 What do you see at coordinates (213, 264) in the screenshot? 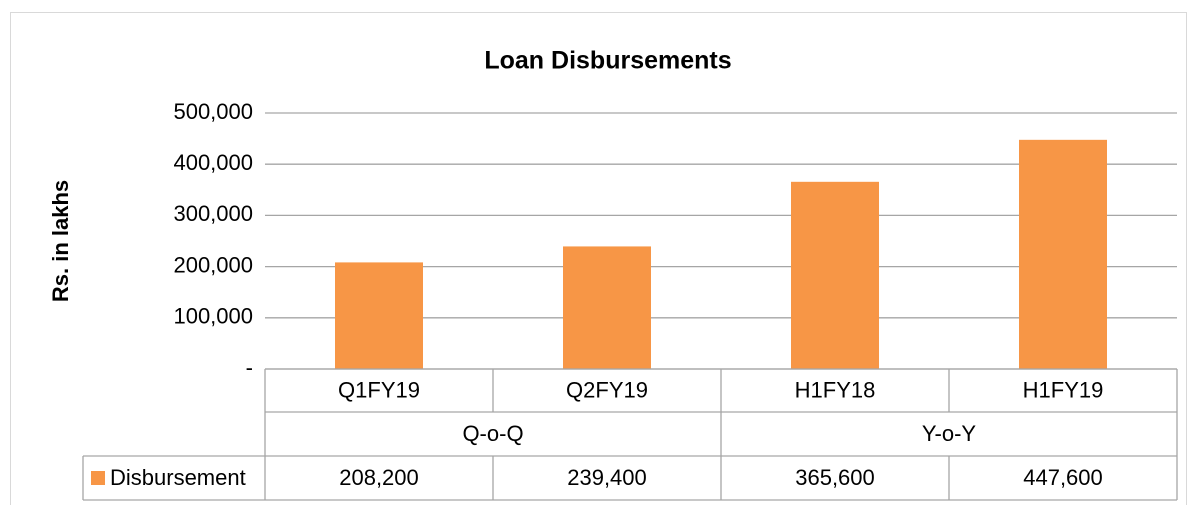
I see `y-tick-label: 200,000` at bounding box center [213, 264].